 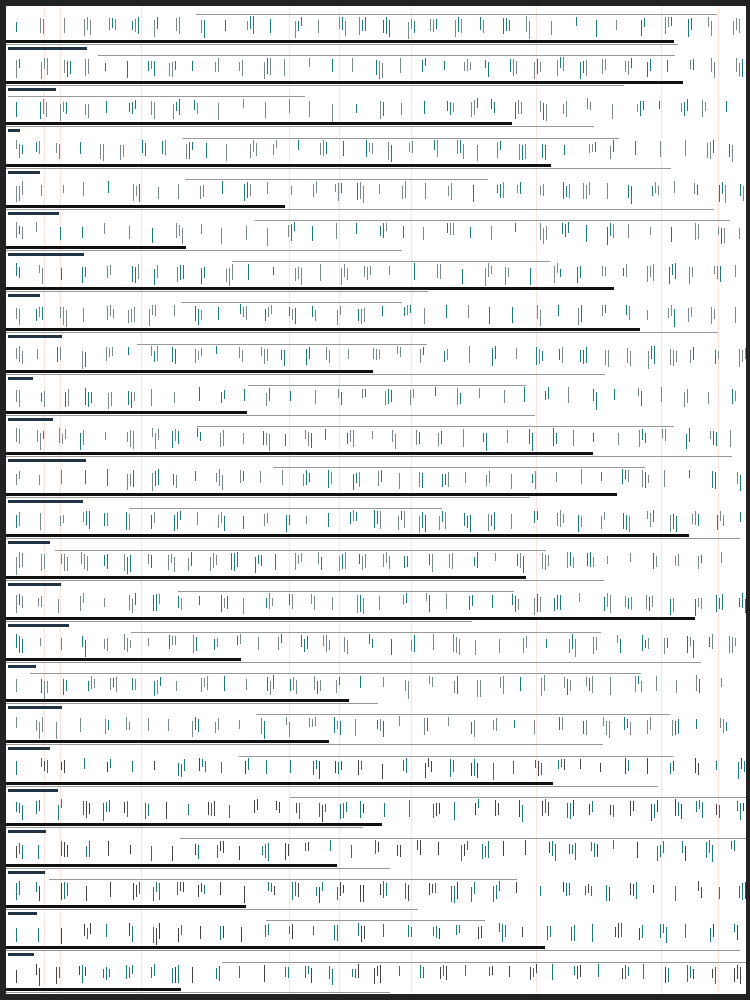 I want to click on thick-rule, so click(x=93, y=989).